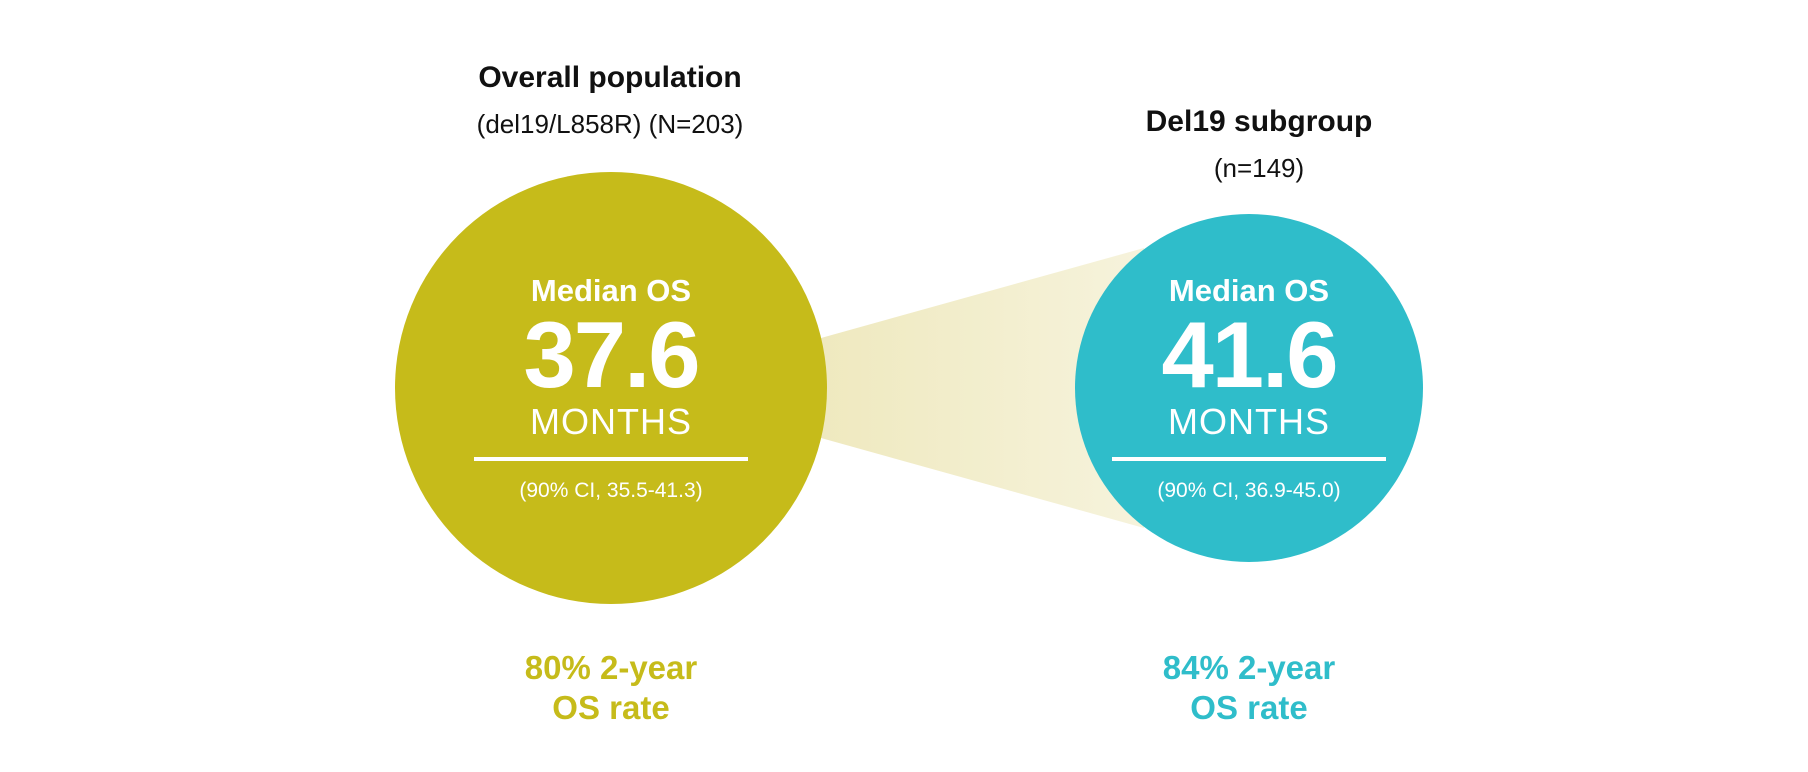  I want to click on overall-confidence-interval: (90% CI, 35.5-41.3), so click(611, 490).